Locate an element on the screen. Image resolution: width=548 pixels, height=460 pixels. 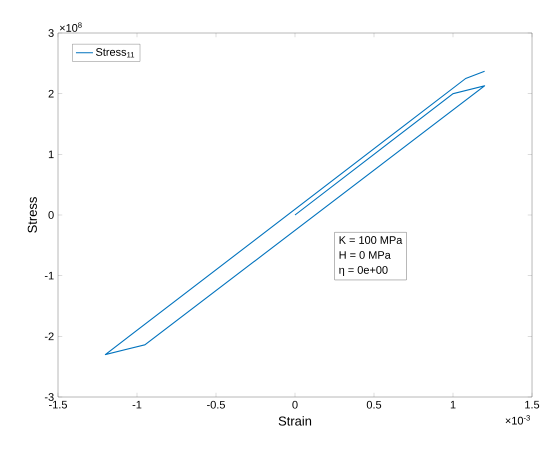
x-axis-title: Strain is located at coordinates (295, 421).